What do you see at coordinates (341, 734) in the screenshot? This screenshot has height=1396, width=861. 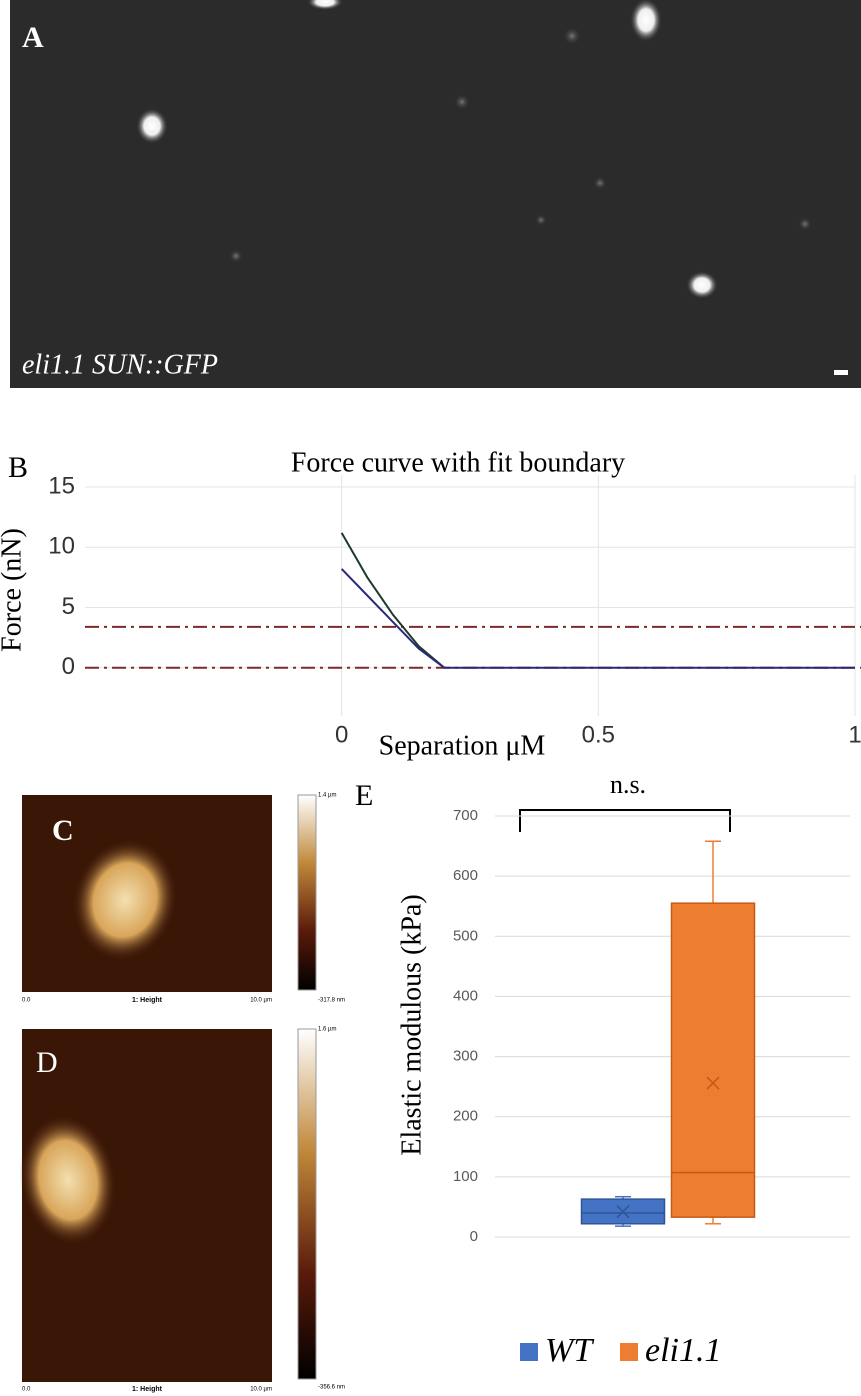 I see `x-tick-label: 0` at bounding box center [341, 734].